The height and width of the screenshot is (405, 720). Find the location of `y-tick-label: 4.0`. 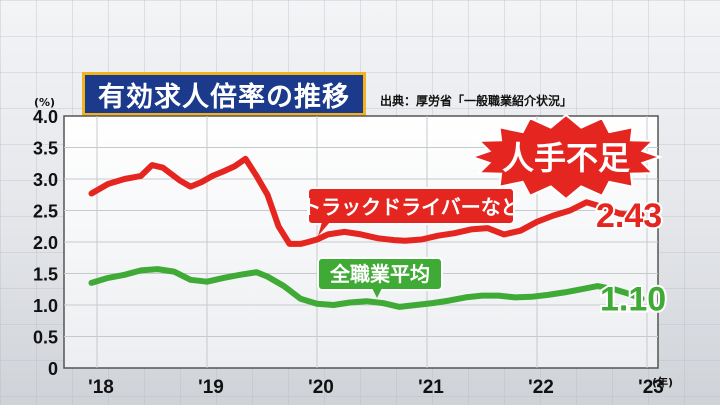

y-tick-label: 4.0 is located at coordinates (45, 117).